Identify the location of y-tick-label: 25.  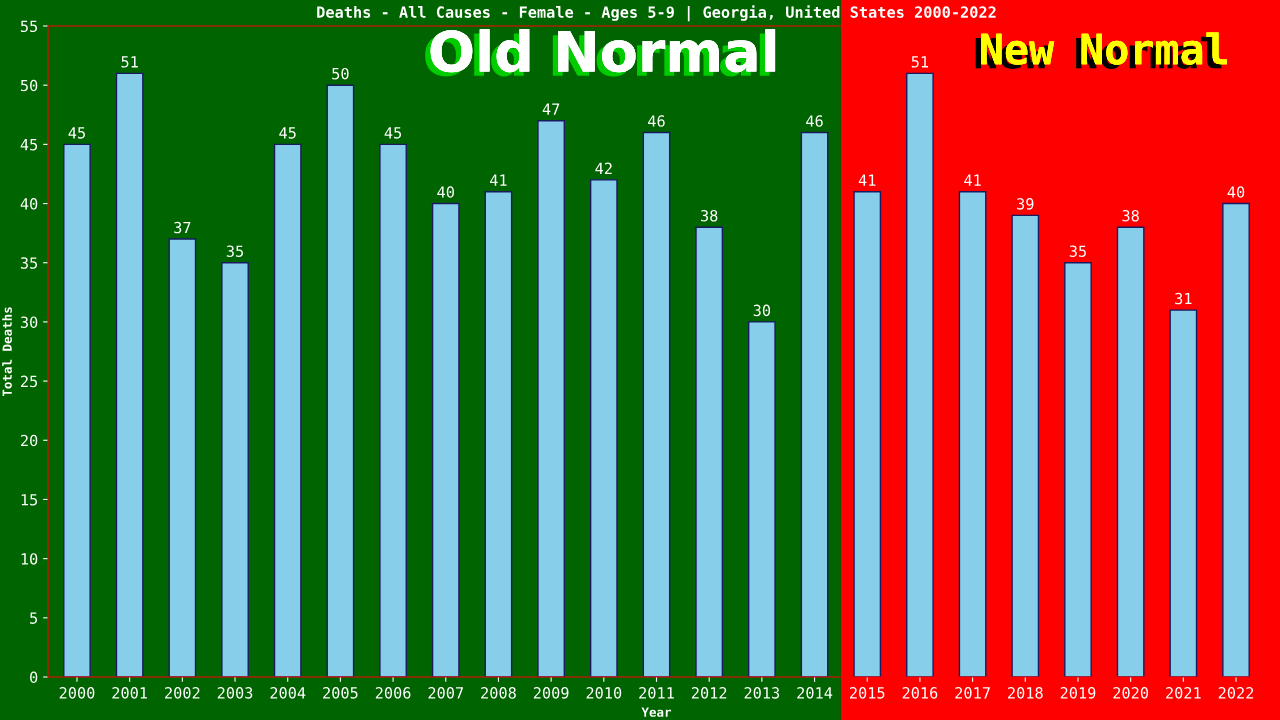
(29, 381).